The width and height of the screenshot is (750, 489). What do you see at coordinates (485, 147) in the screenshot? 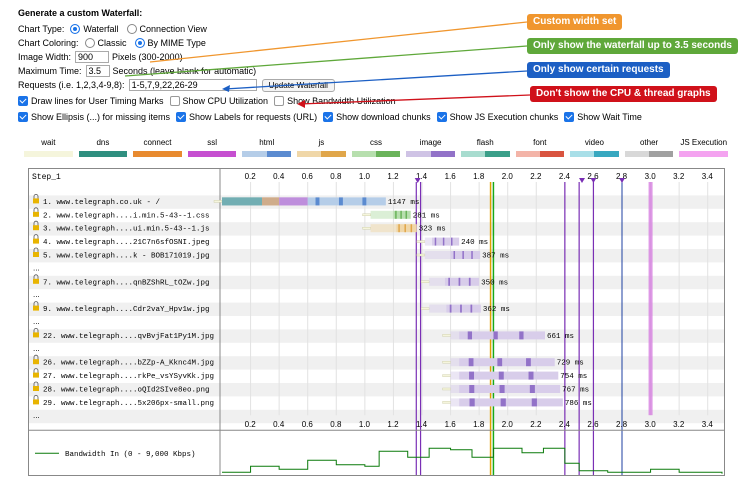
I see `legend-item-flash: flash` at bounding box center [485, 147].